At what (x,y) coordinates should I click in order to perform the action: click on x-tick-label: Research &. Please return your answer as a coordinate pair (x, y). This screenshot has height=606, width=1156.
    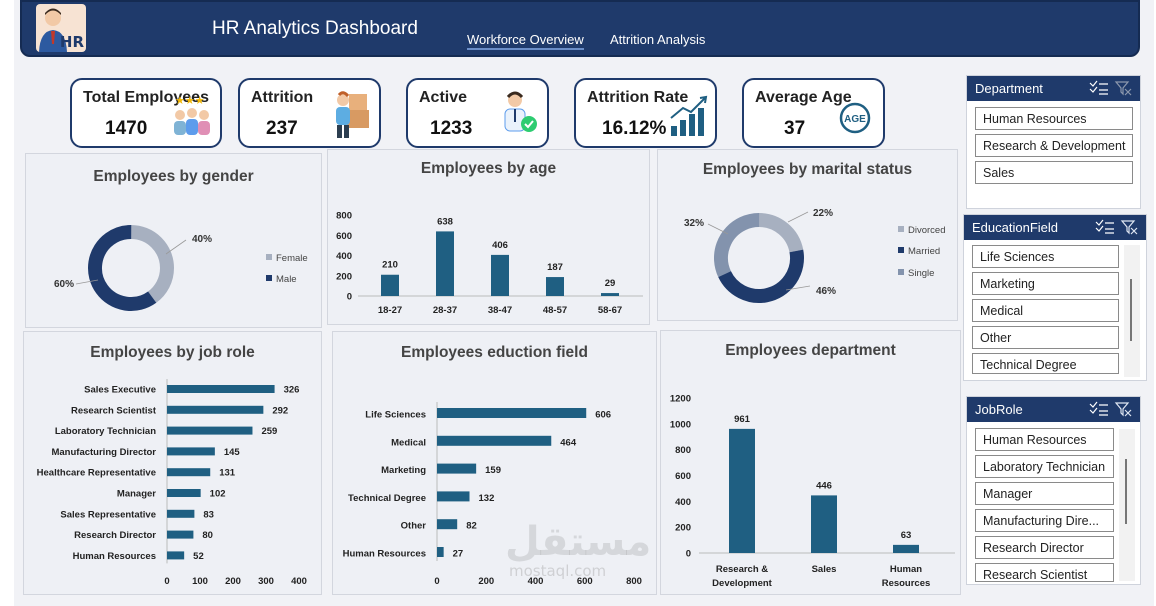
    Looking at the image, I should click on (742, 569).